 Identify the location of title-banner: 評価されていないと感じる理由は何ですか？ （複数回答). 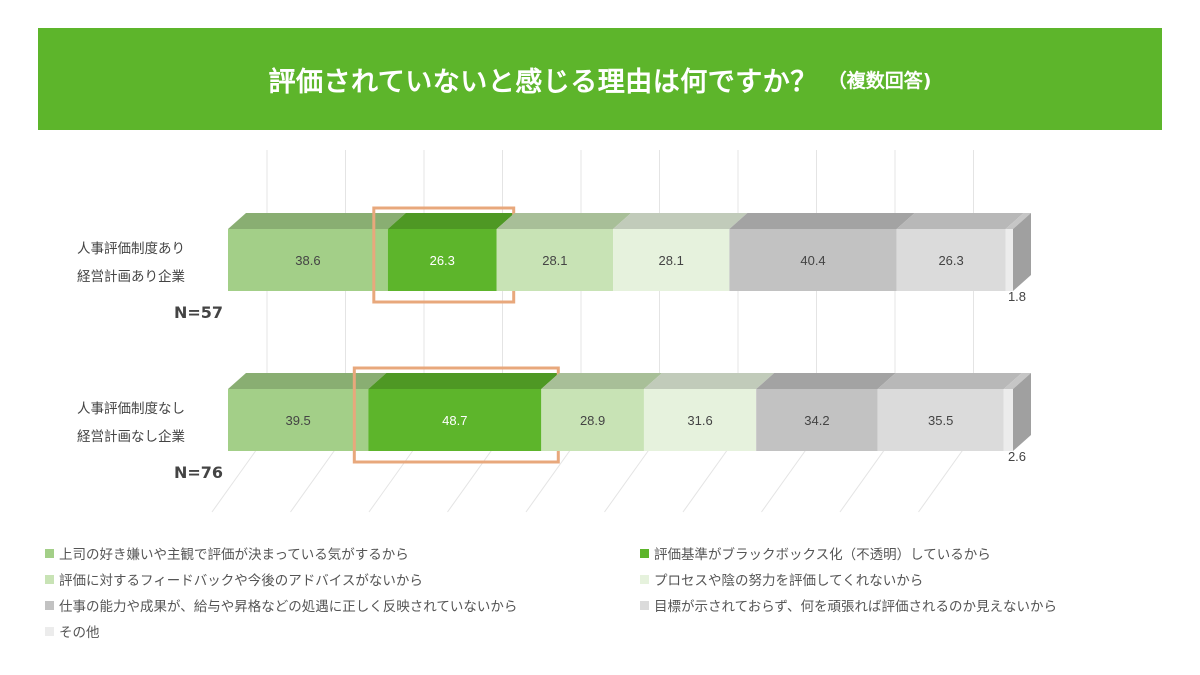
(600, 79).